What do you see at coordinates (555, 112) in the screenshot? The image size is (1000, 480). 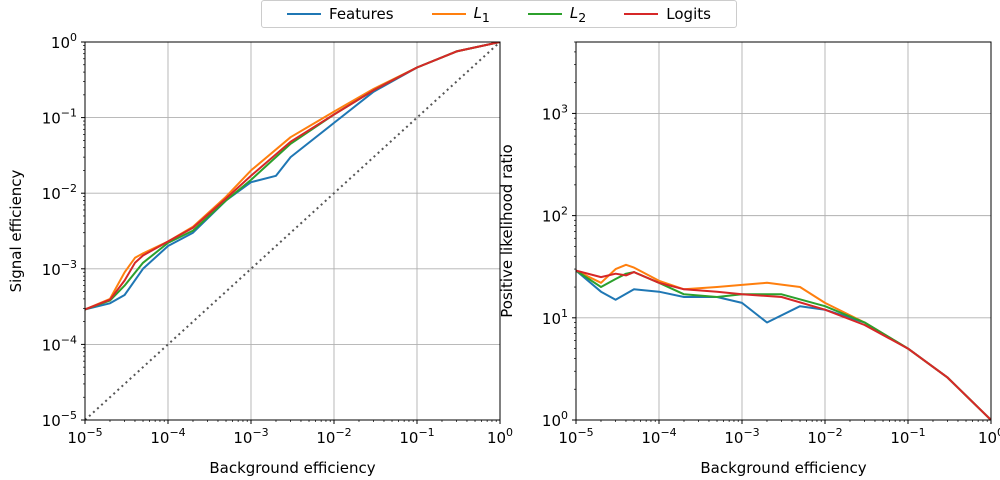 I see `y-tick-label: 10³` at bounding box center [555, 112].